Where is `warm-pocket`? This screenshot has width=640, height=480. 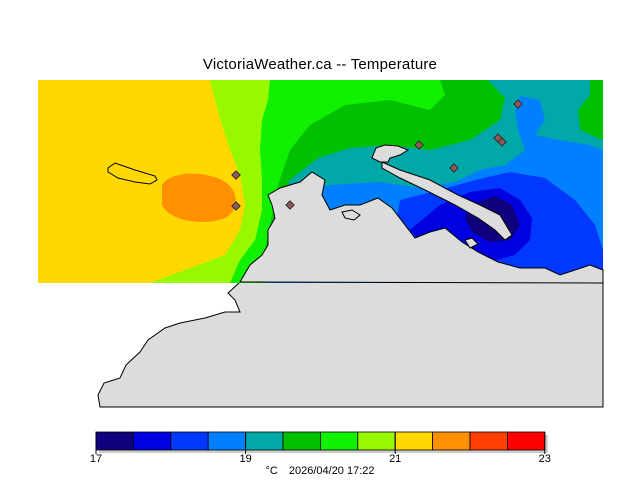 warm-pocket is located at coordinates (199, 197).